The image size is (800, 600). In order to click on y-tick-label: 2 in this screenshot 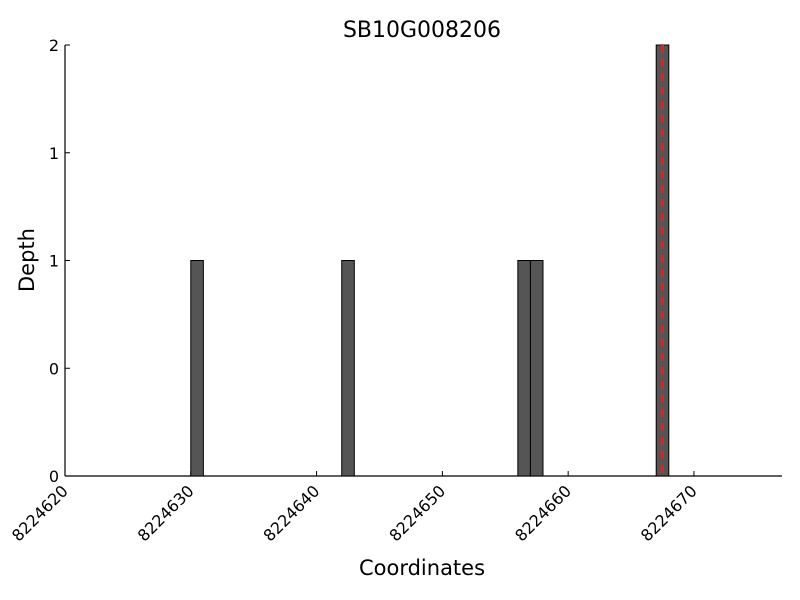, I will do `click(54, 45)`.